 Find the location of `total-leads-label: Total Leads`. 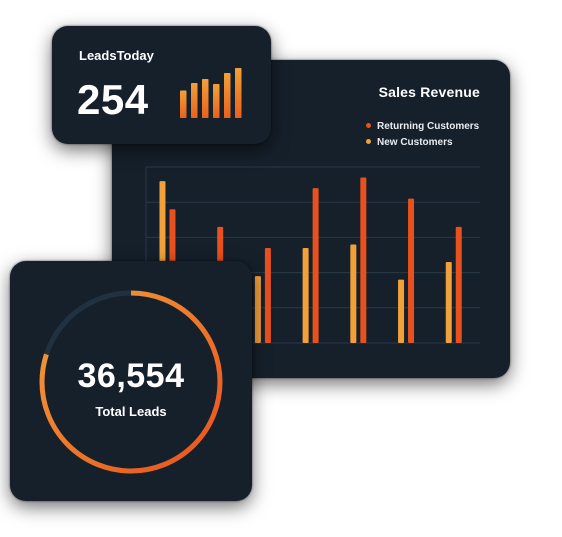

total-leads-label: Total Leads is located at coordinates (131, 411).